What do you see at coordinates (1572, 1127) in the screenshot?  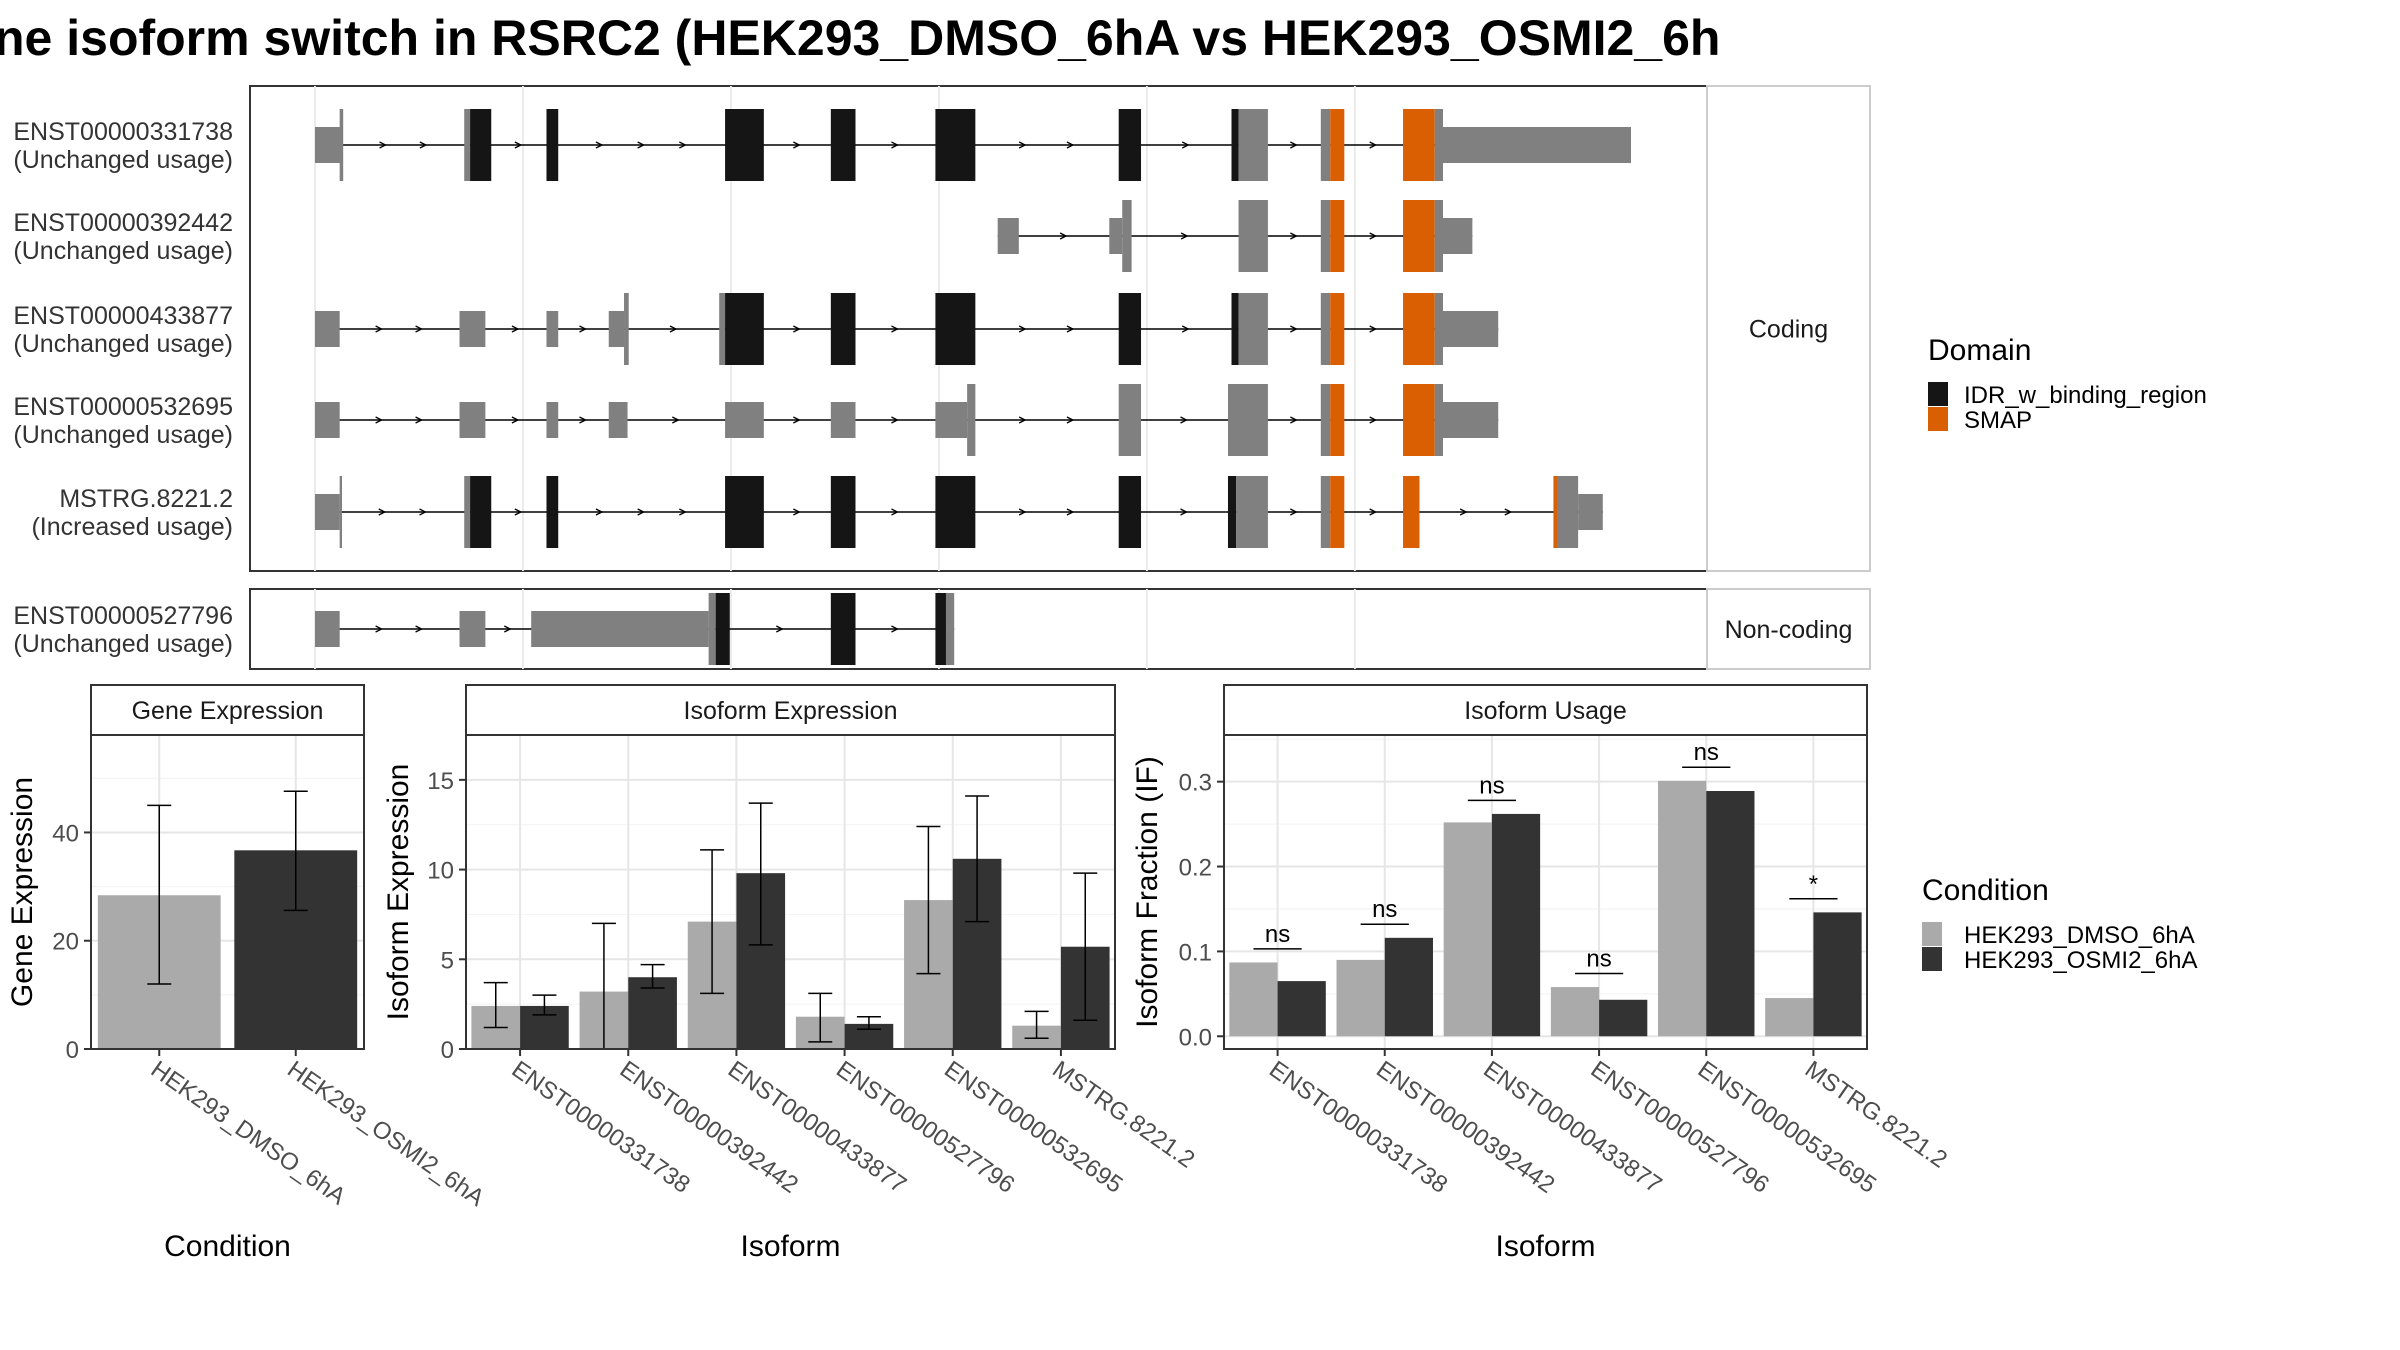 I see `x-tick-label: ENST00000433877` at bounding box center [1572, 1127].